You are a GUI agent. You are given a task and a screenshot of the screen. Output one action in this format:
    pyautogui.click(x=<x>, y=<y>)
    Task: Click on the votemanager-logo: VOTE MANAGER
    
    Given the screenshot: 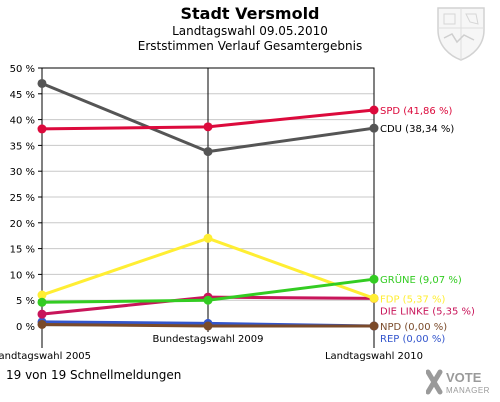 What is the action you would take?
    pyautogui.click(x=461, y=384)
    